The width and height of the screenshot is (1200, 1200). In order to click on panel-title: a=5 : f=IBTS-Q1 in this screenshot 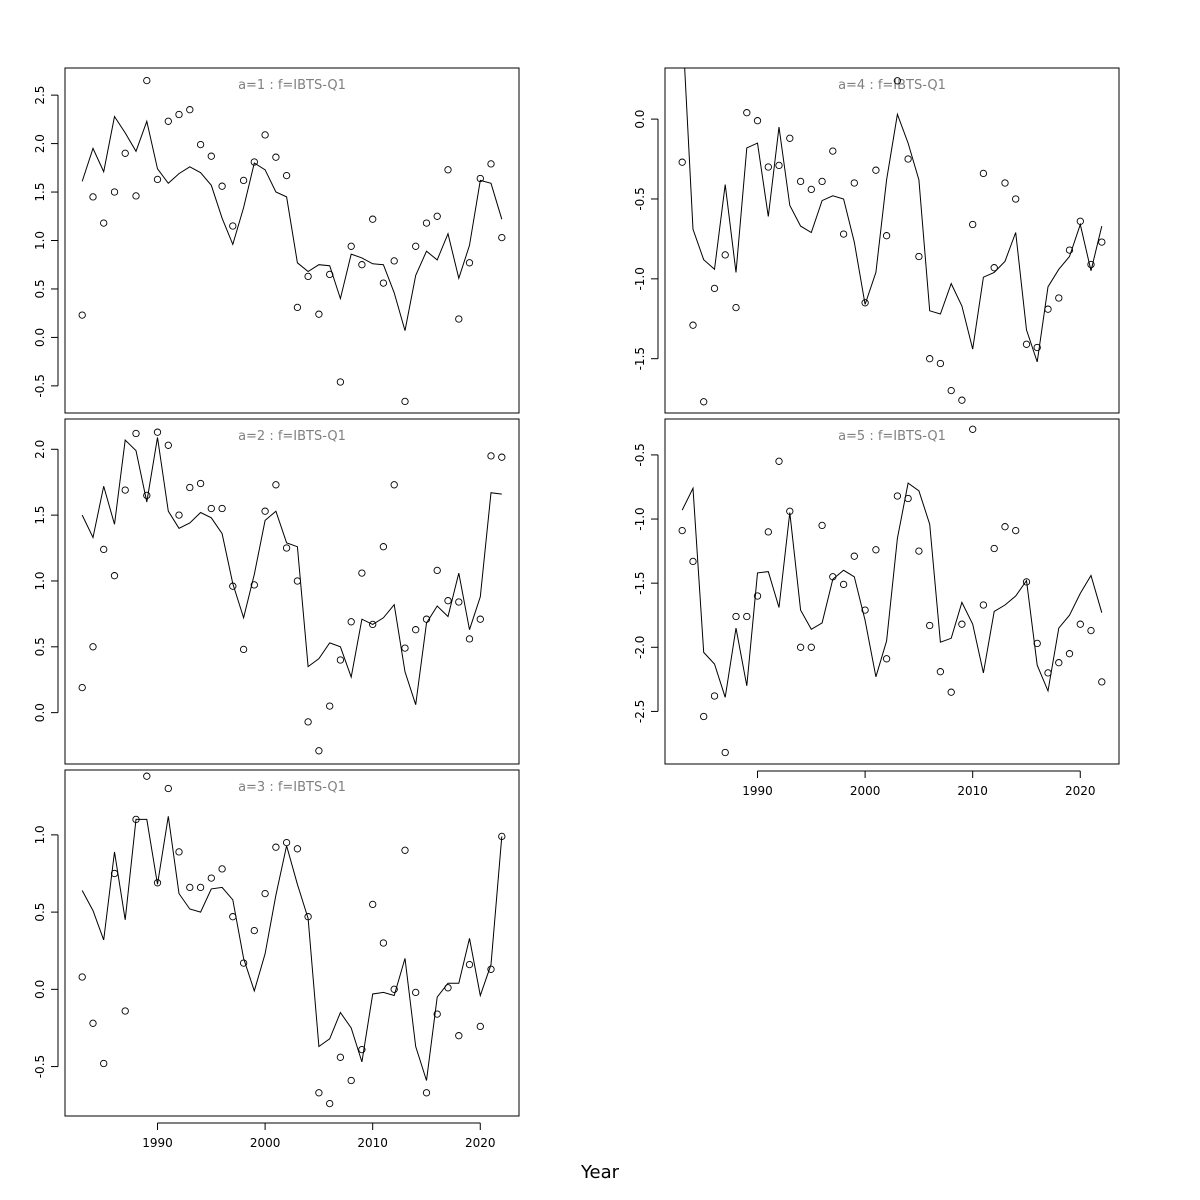, I will do `click(892, 436)`.